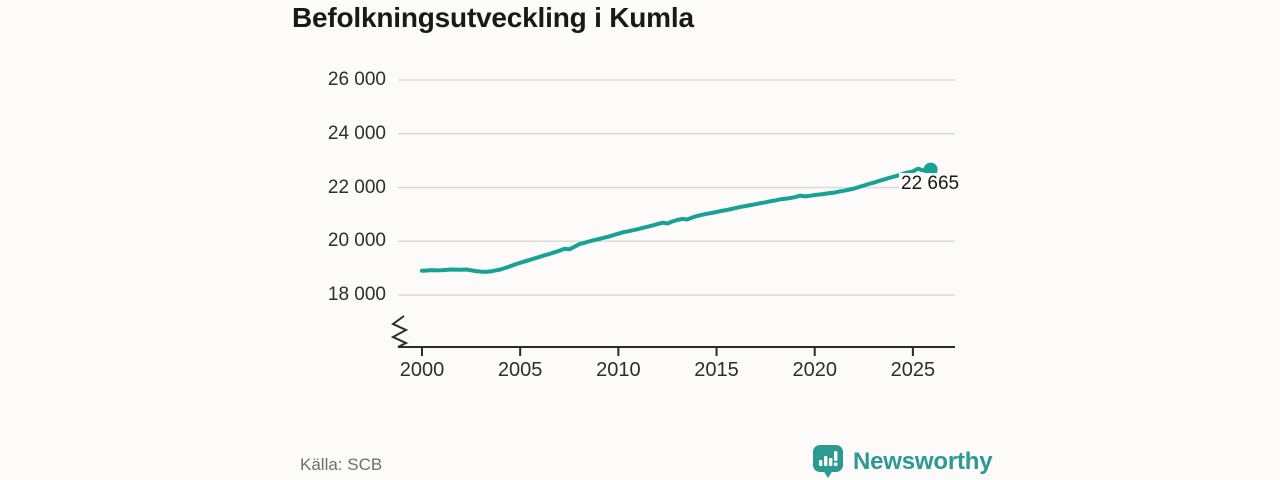 Image resolution: width=1280 pixels, height=480 pixels. Describe the element at coordinates (913, 370) in the screenshot. I see `x-axis-label: 2025` at that location.